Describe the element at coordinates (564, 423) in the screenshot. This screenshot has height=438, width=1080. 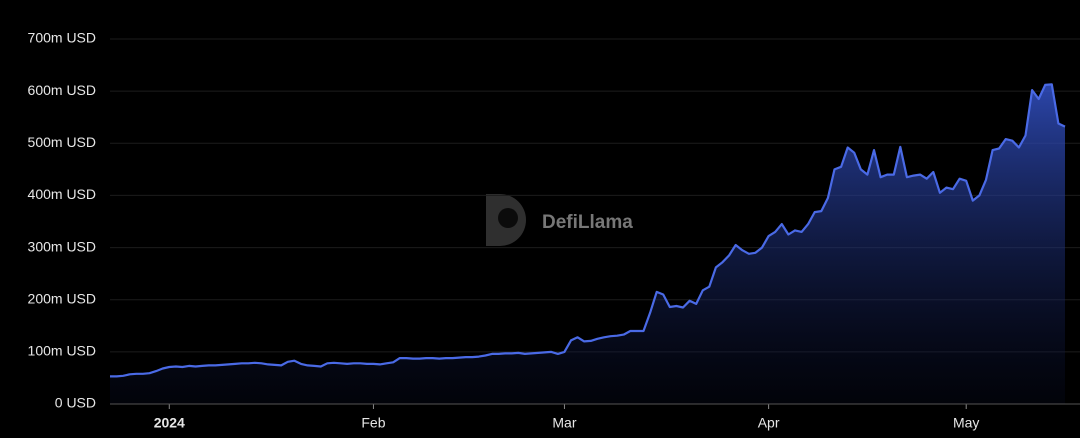
I see `x-tick-label: Mar` at that location.